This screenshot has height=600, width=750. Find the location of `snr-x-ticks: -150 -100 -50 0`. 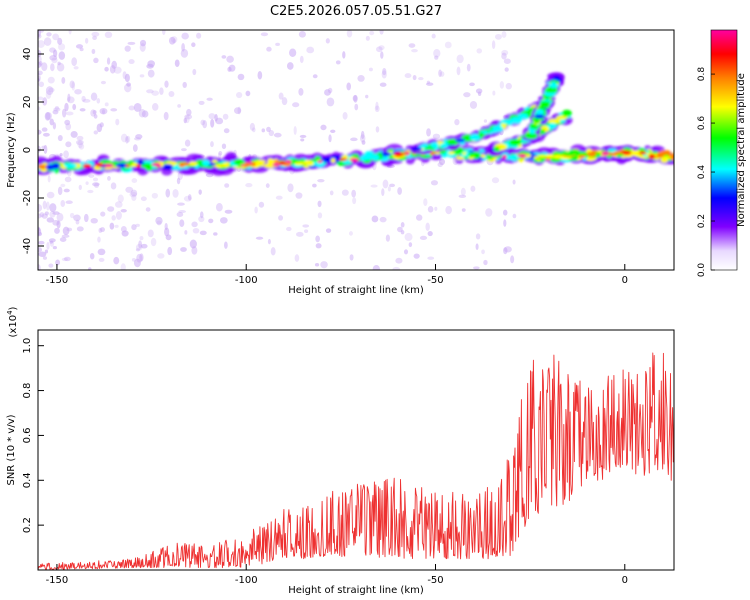

snr-x-ticks: -150 -100 -50 0 is located at coordinates (337, 575).